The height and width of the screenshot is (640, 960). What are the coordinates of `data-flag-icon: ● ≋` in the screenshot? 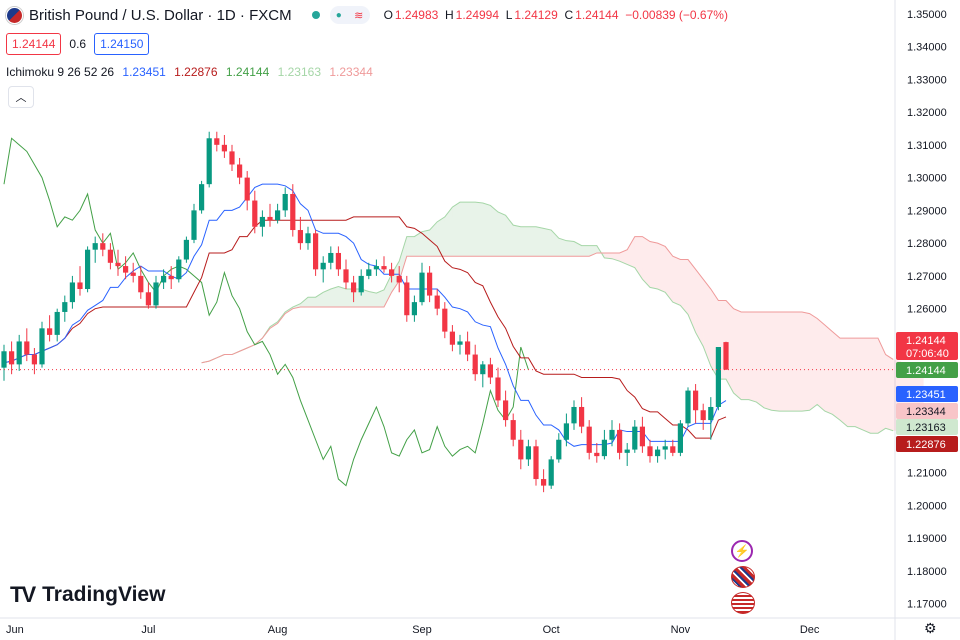 It's located at (349, 15).